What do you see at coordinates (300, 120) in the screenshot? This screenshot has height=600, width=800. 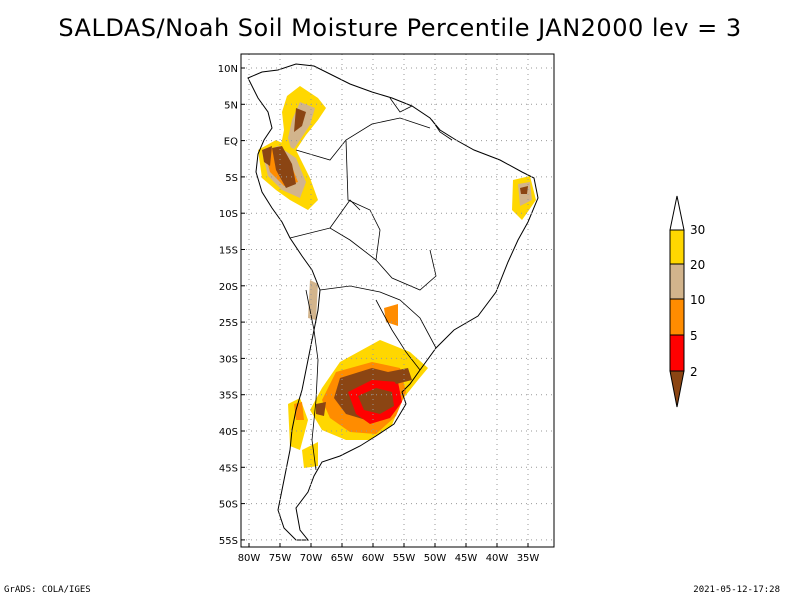 I see `shade-andes-north-brown` at bounding box center [300, 120].